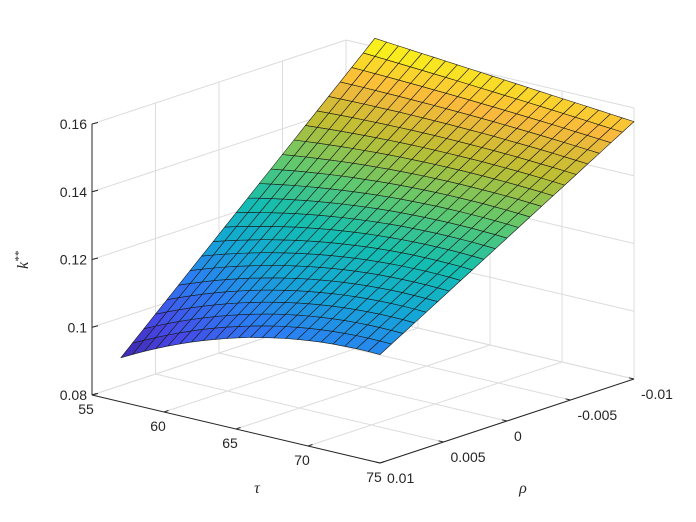 This screenshot has width=696, height=522. Describe the element at coordinates (598, 415) in the screenshot. I see `y-tick-label: -0.005` at that location.